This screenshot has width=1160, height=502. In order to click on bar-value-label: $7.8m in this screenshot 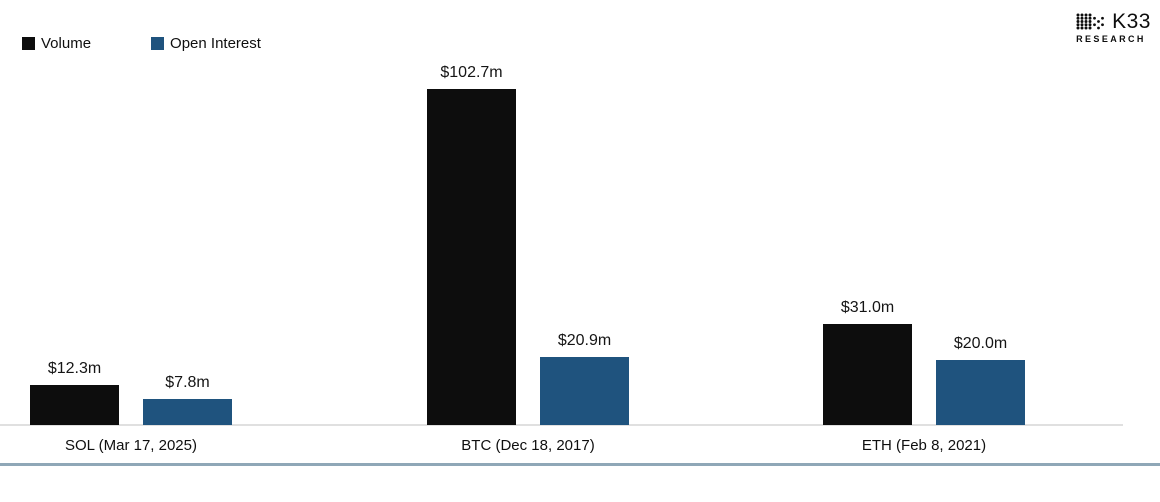, I will do `click(187, 382)`.